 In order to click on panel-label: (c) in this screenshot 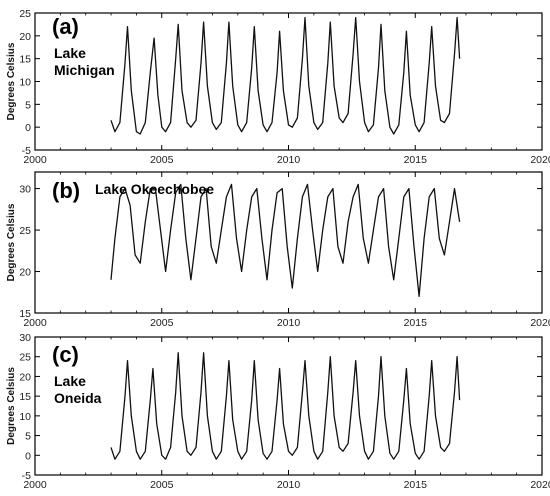, I will do `click(65, 354)`.